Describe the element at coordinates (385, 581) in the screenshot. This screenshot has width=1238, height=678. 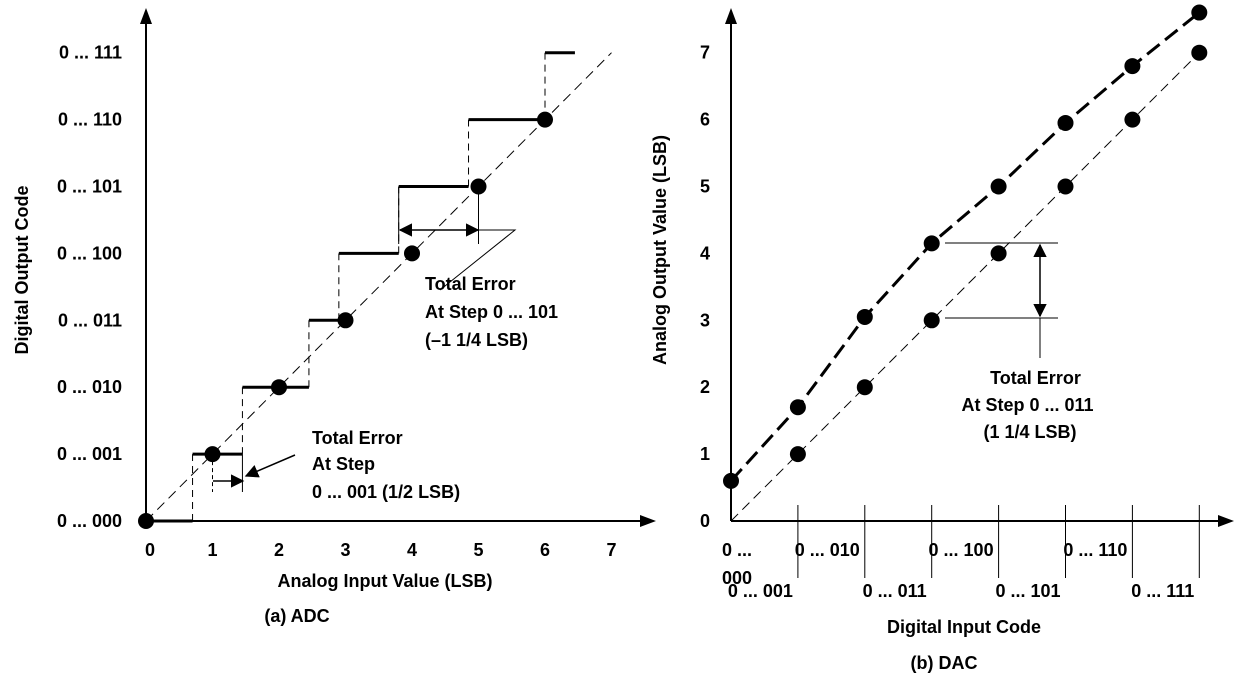
I see `adc-x-axis-label: Analog Input Value (LSB)` at that location.